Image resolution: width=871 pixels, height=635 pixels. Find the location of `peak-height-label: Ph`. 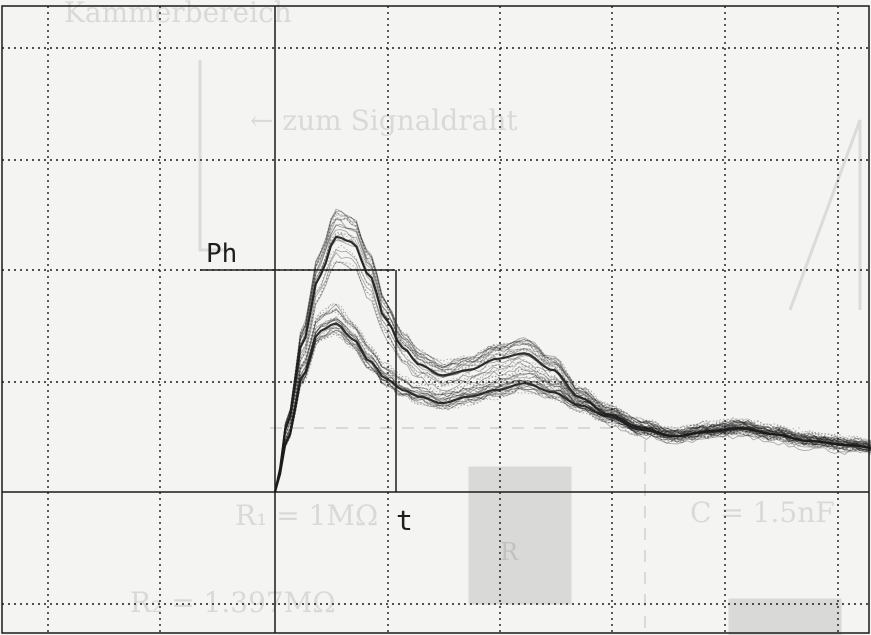

peak-height-label: Ph is located at coordinates (221, 254).